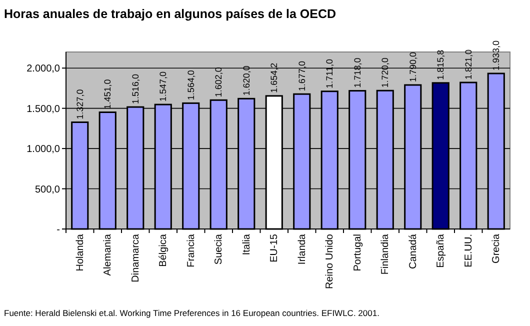 This screenshot has height=326, width=530. What do you see at coordinates (468, 251) in the screenshot?
I see `x-tick-label: EE.UU.` at bounding box center [468, 251].